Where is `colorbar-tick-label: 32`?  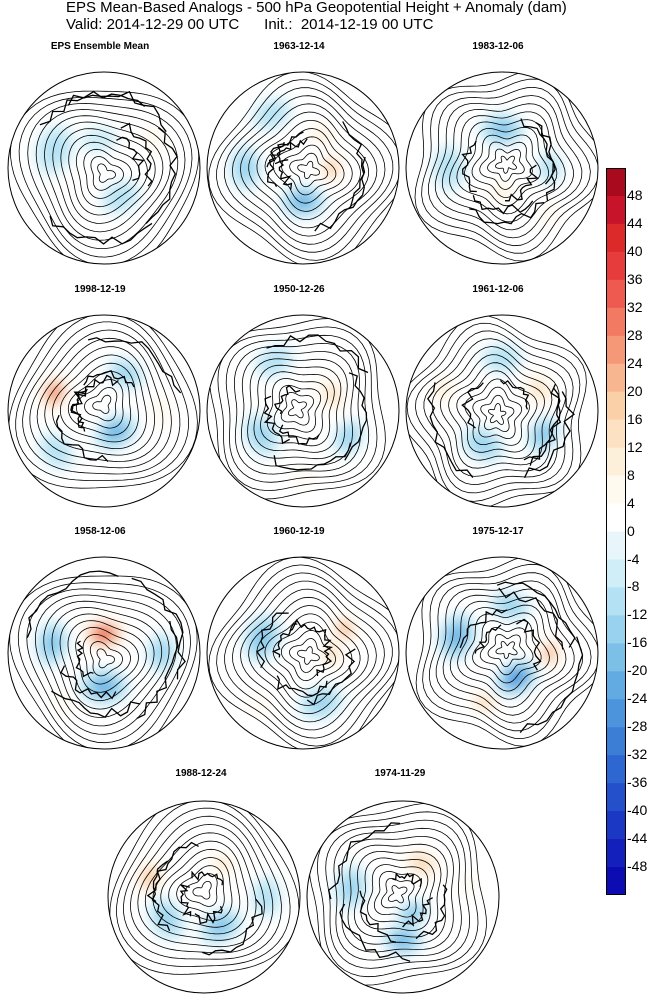 colorbar-tick-label: 32 is located at coordinates (635, 306).